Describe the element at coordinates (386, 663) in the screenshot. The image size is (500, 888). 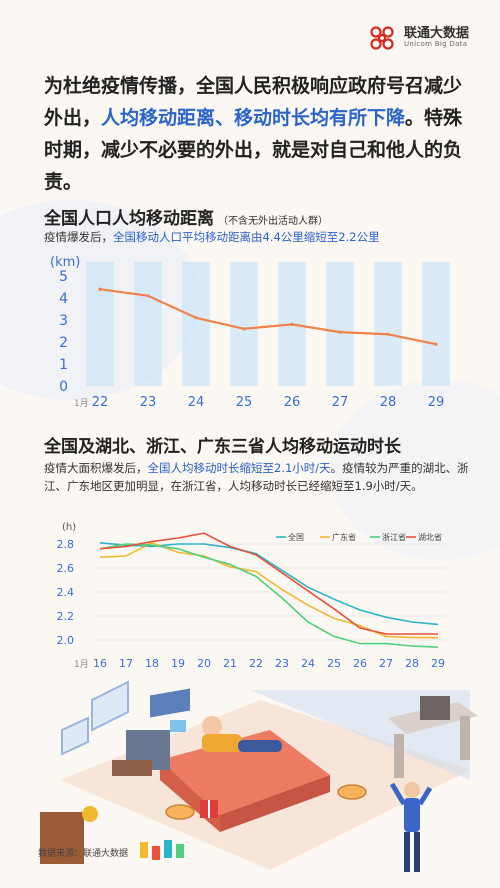
I see `chart2-x-tick-label: 27` at that location.